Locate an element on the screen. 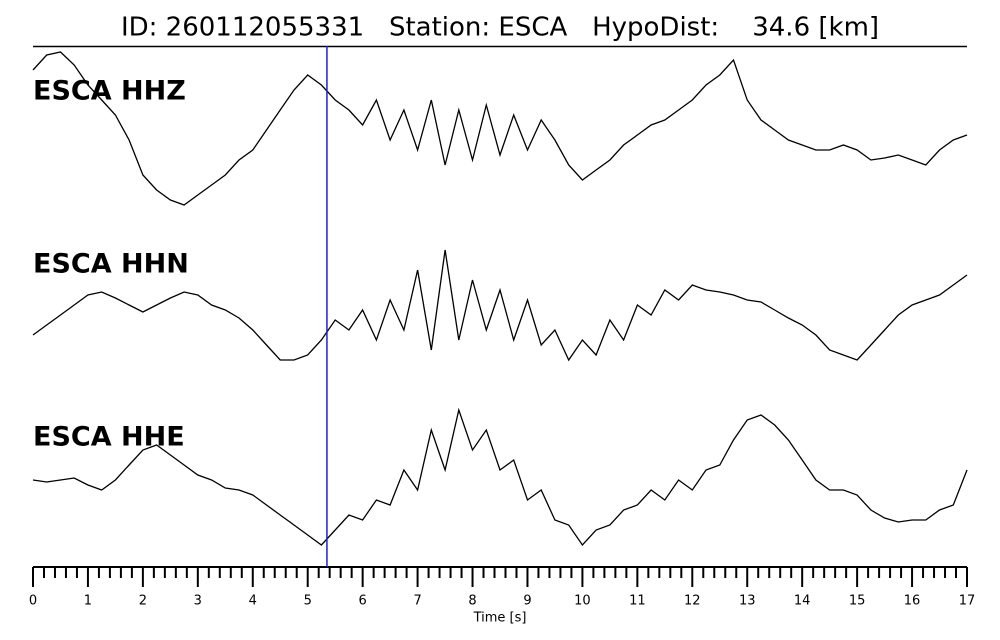  trace-label: ESCA HHZ is located at coordinates (109, 91).